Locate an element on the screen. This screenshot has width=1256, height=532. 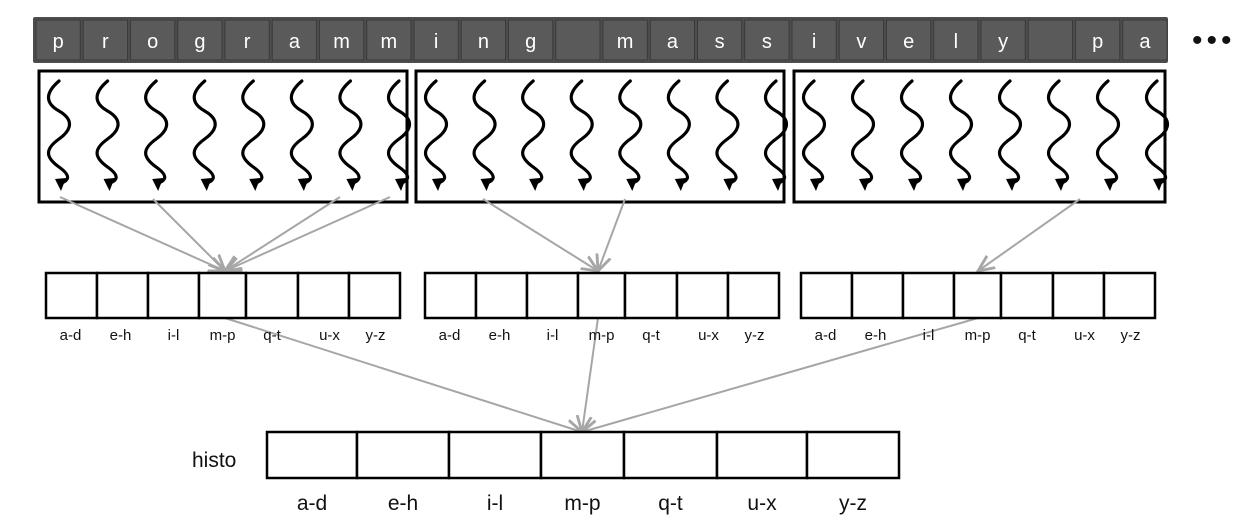
private-histogram-1: a-d e-h i-l m-p q-t u-x y-z is located at coordinates (223, 307).